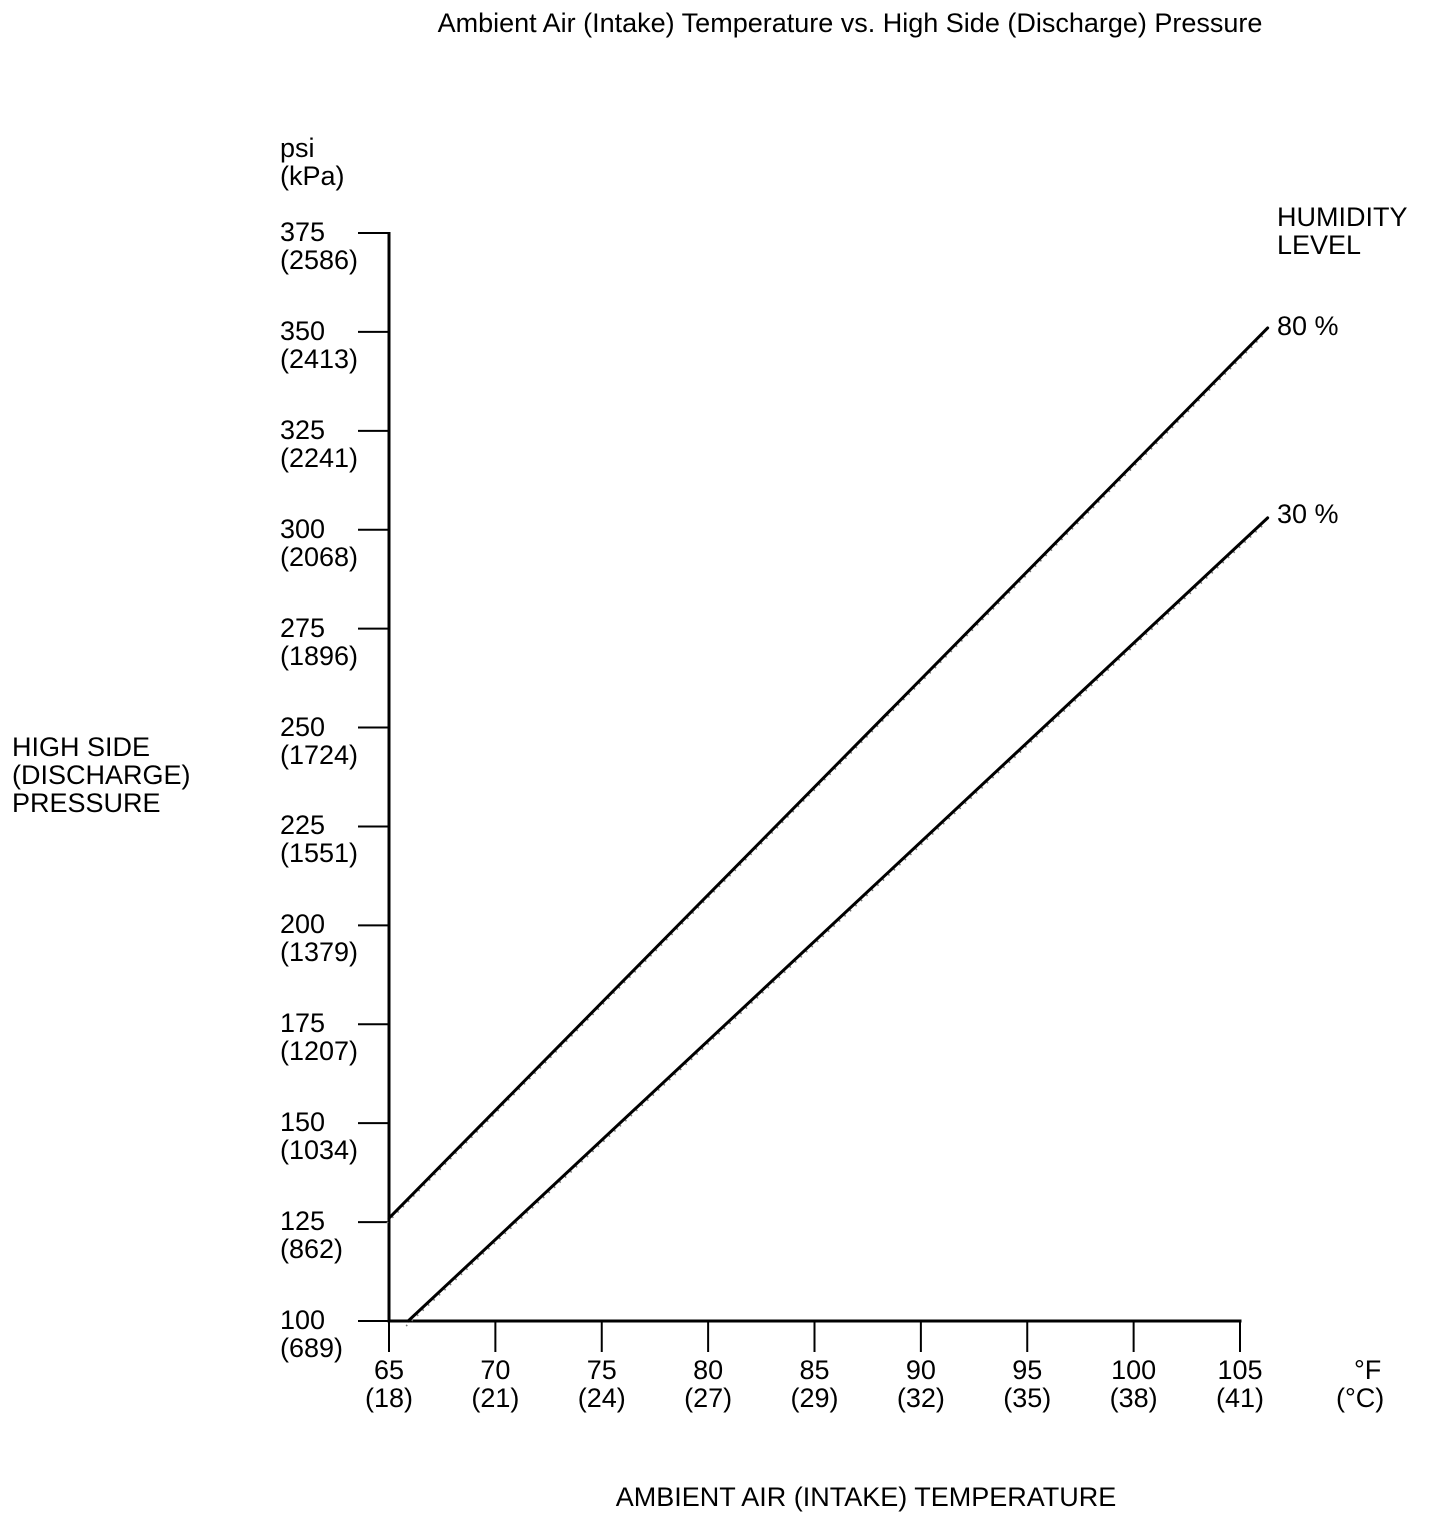  I want to click on x-tick-label: 100 (38), so click(1133, 1384).